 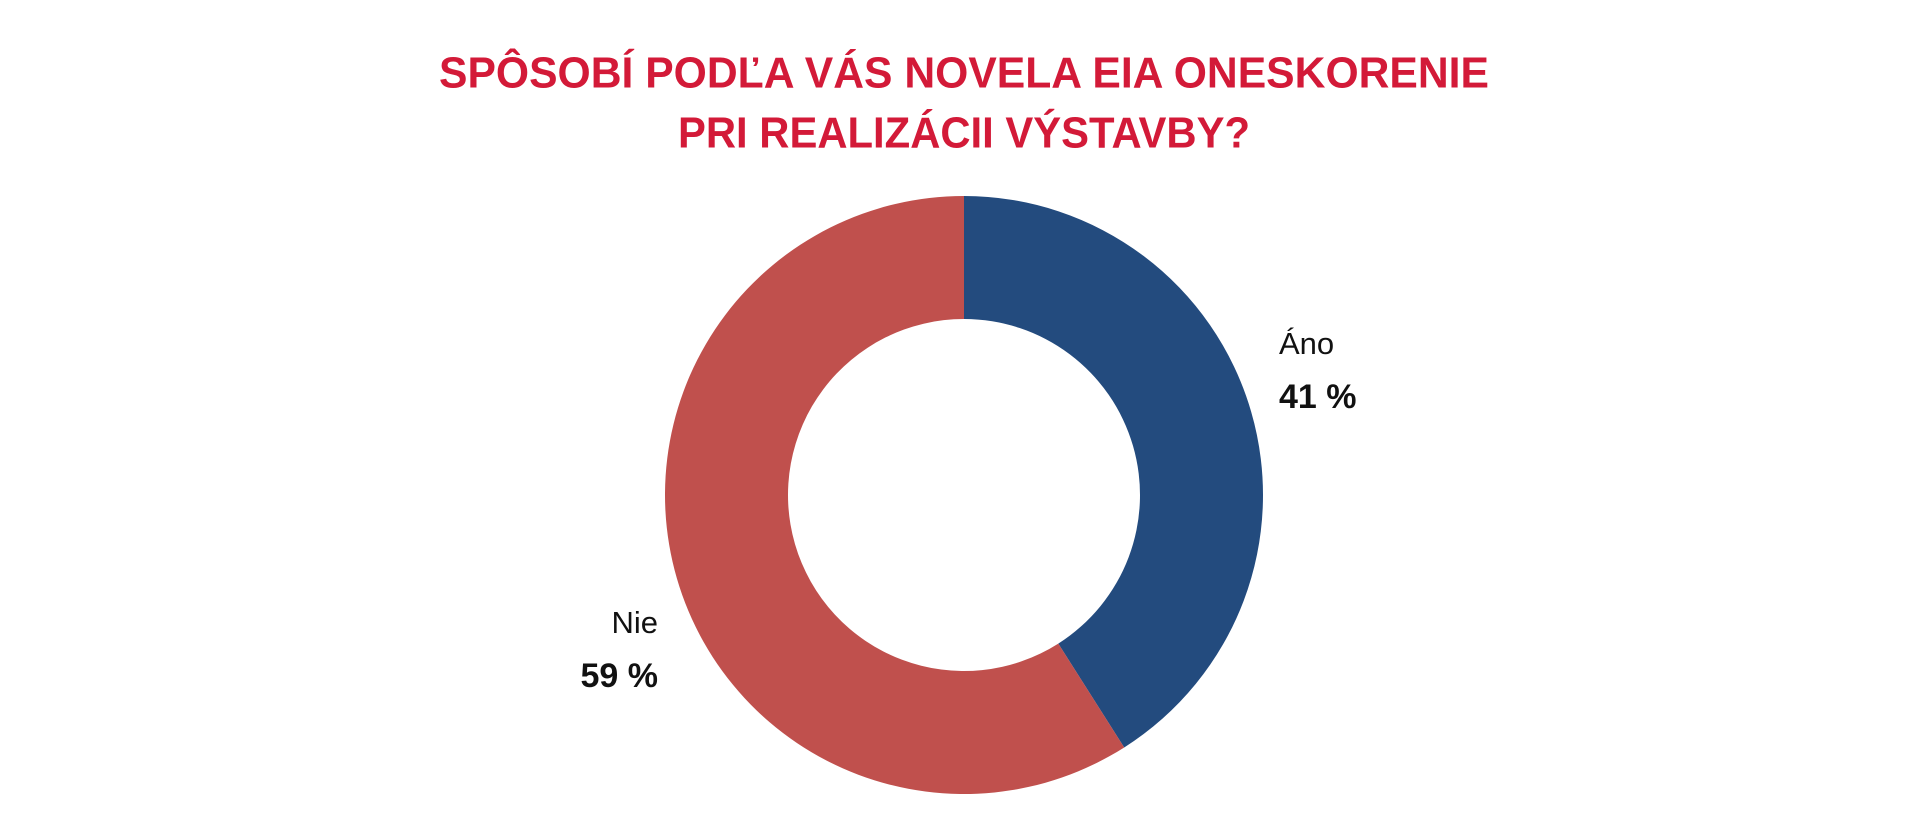 What do you see at coordinates (1306, 343) in the screenshot?
I see `slice-label: Áno` at bounding box center [1306, 343].